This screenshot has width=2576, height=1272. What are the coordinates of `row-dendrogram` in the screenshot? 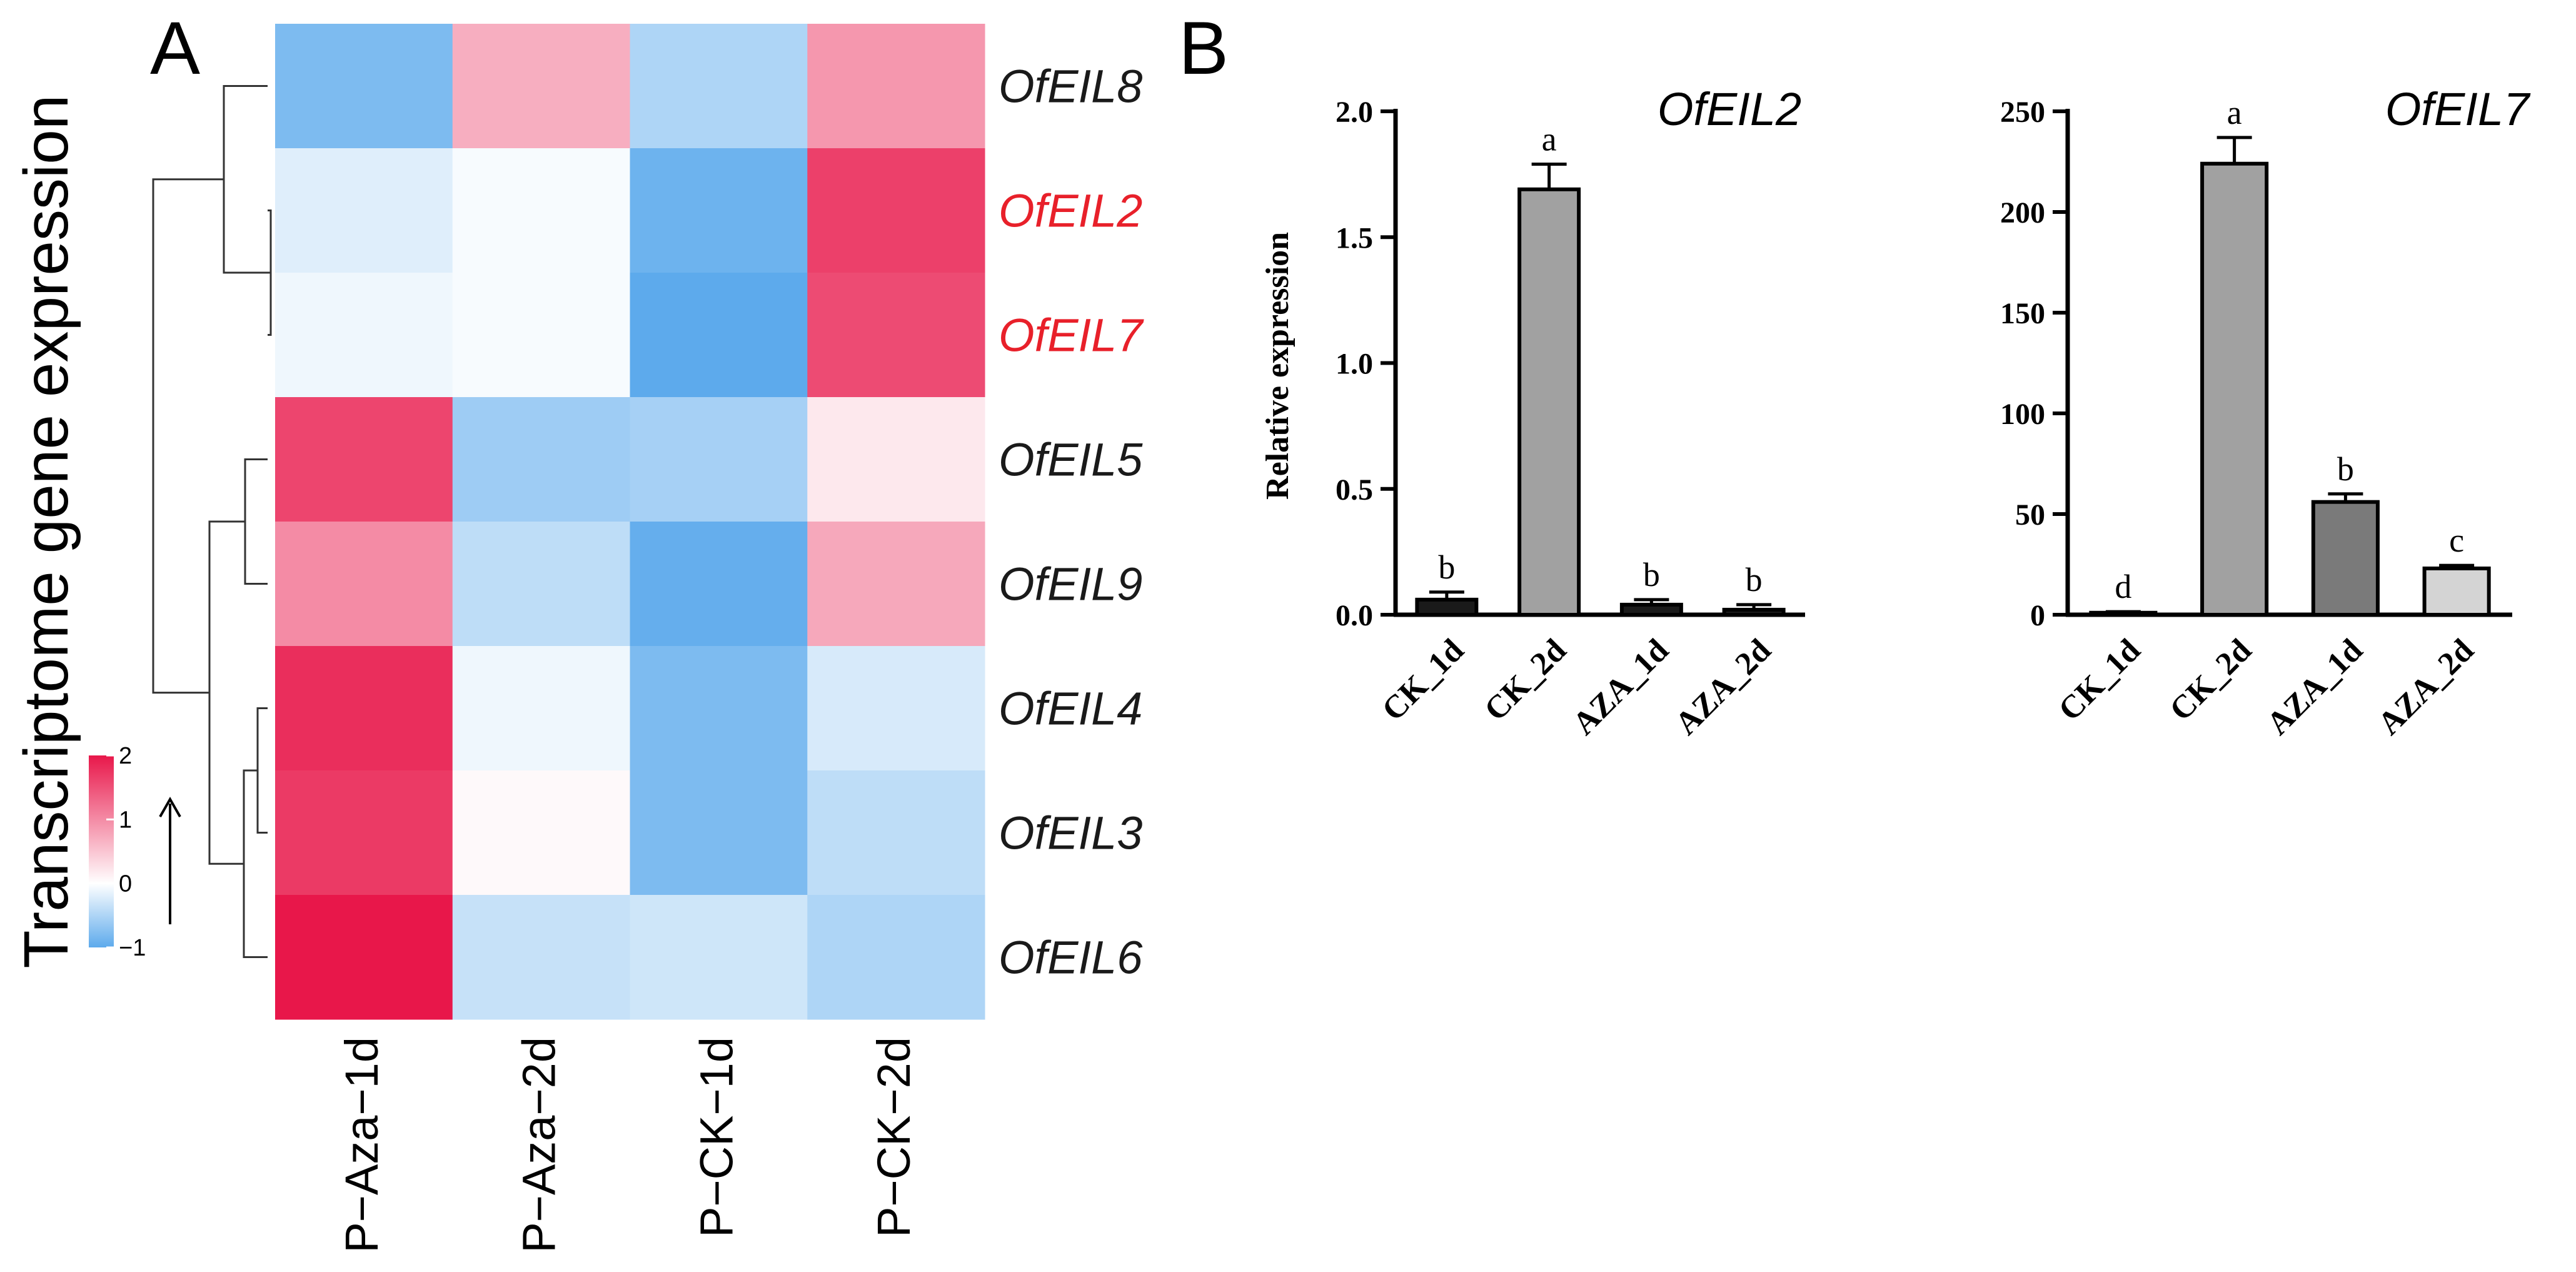 It's located at (212, 521).